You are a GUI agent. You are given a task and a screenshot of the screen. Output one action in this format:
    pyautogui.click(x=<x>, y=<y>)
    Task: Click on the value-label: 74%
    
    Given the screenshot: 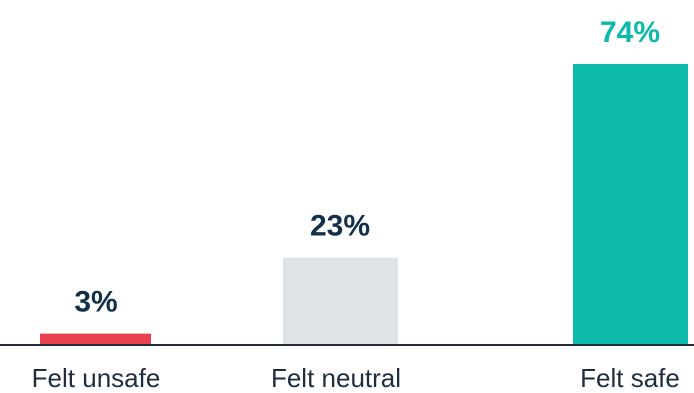 What is the action you would take?
    pyautogui.click(x=630, y=32)
    